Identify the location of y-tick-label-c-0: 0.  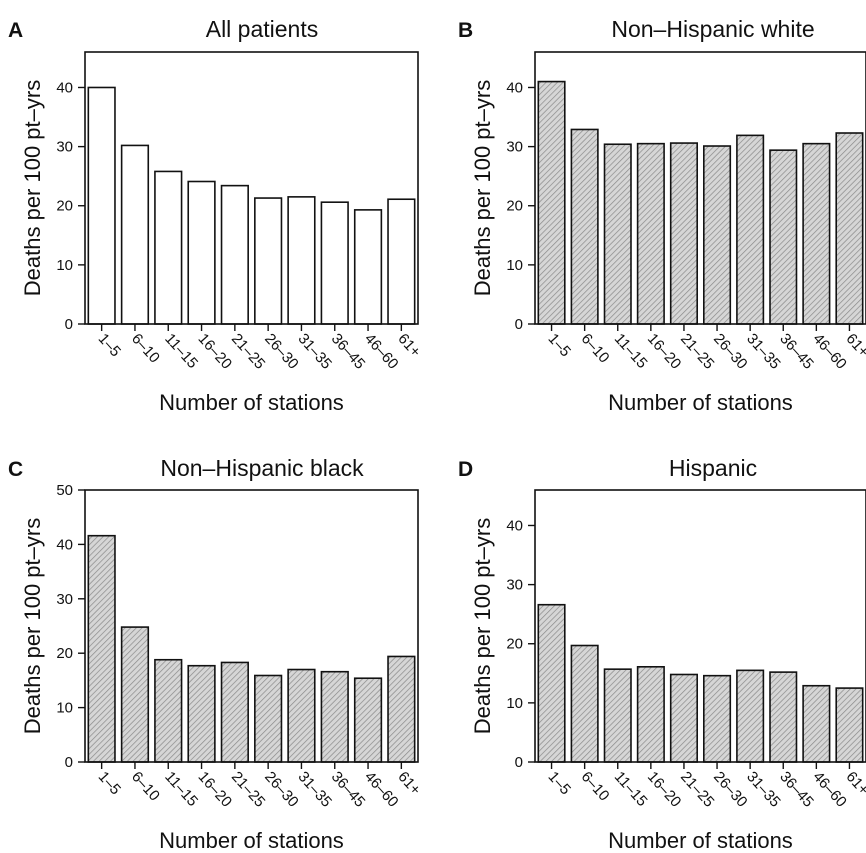
(69, 762).